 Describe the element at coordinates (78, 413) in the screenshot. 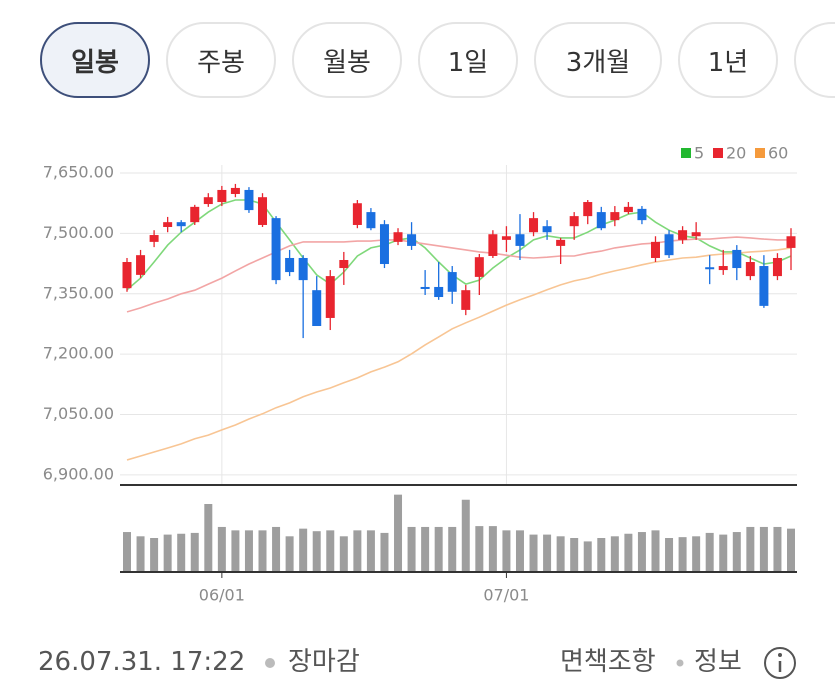

I see `y-tick-label: 7,050.00` at that location.